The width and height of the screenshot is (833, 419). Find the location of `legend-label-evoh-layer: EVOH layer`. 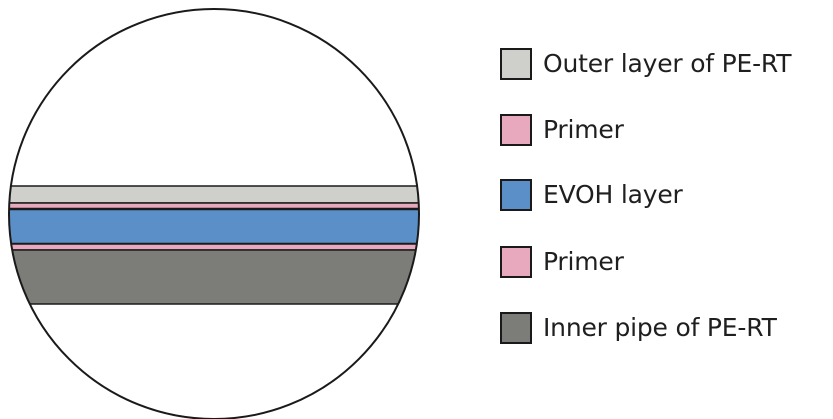

legend-label-evoh-layer: EVOH layer is located at coordinates (613, 194).